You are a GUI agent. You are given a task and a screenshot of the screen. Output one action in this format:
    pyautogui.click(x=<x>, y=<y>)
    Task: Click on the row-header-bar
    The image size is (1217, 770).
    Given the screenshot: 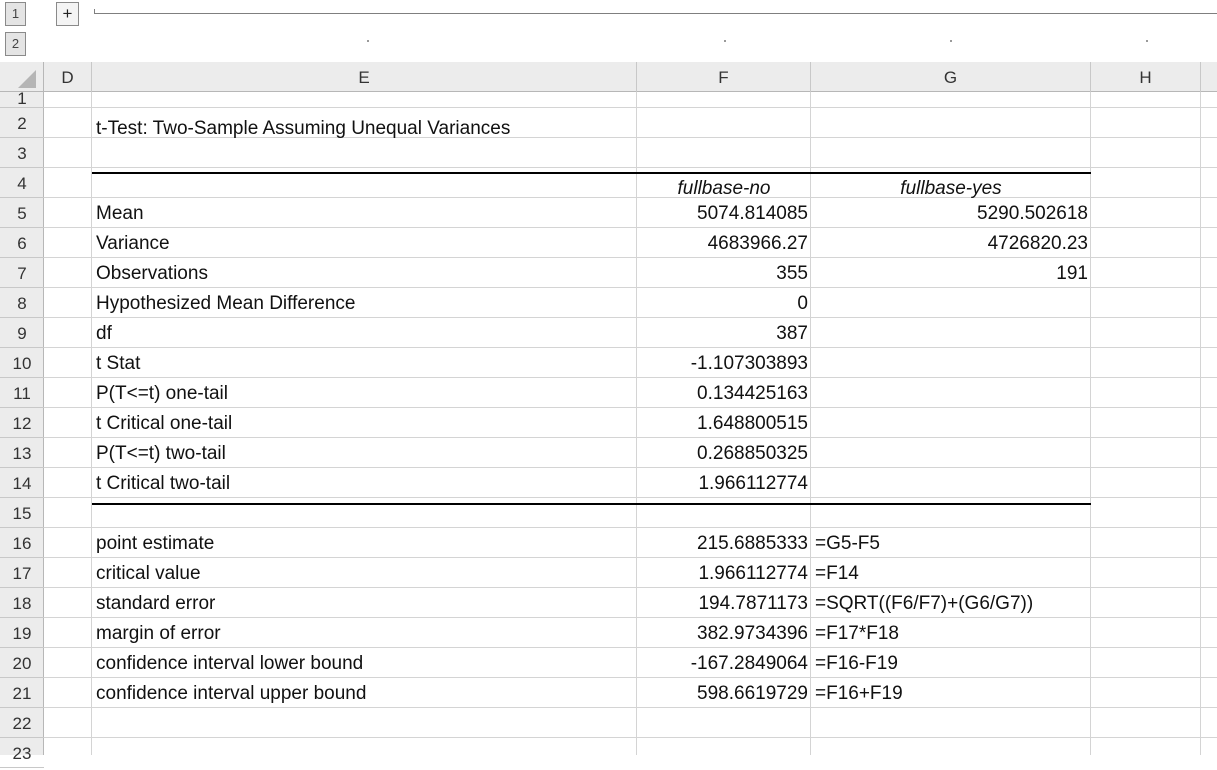 What is the action you would take?
    pyautogui.click(x=22, y=423)
    